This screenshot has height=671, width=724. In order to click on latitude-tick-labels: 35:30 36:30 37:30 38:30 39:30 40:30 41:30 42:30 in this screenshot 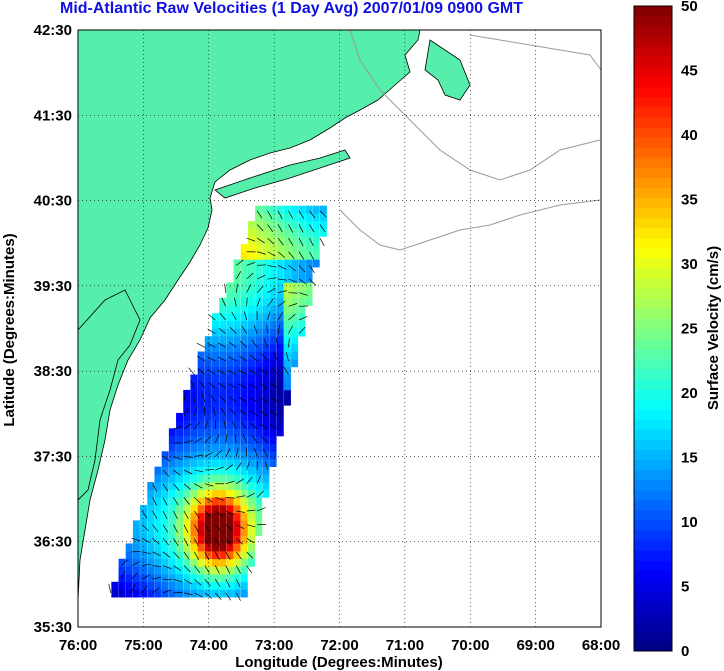, I will do `click(53, 329)`.